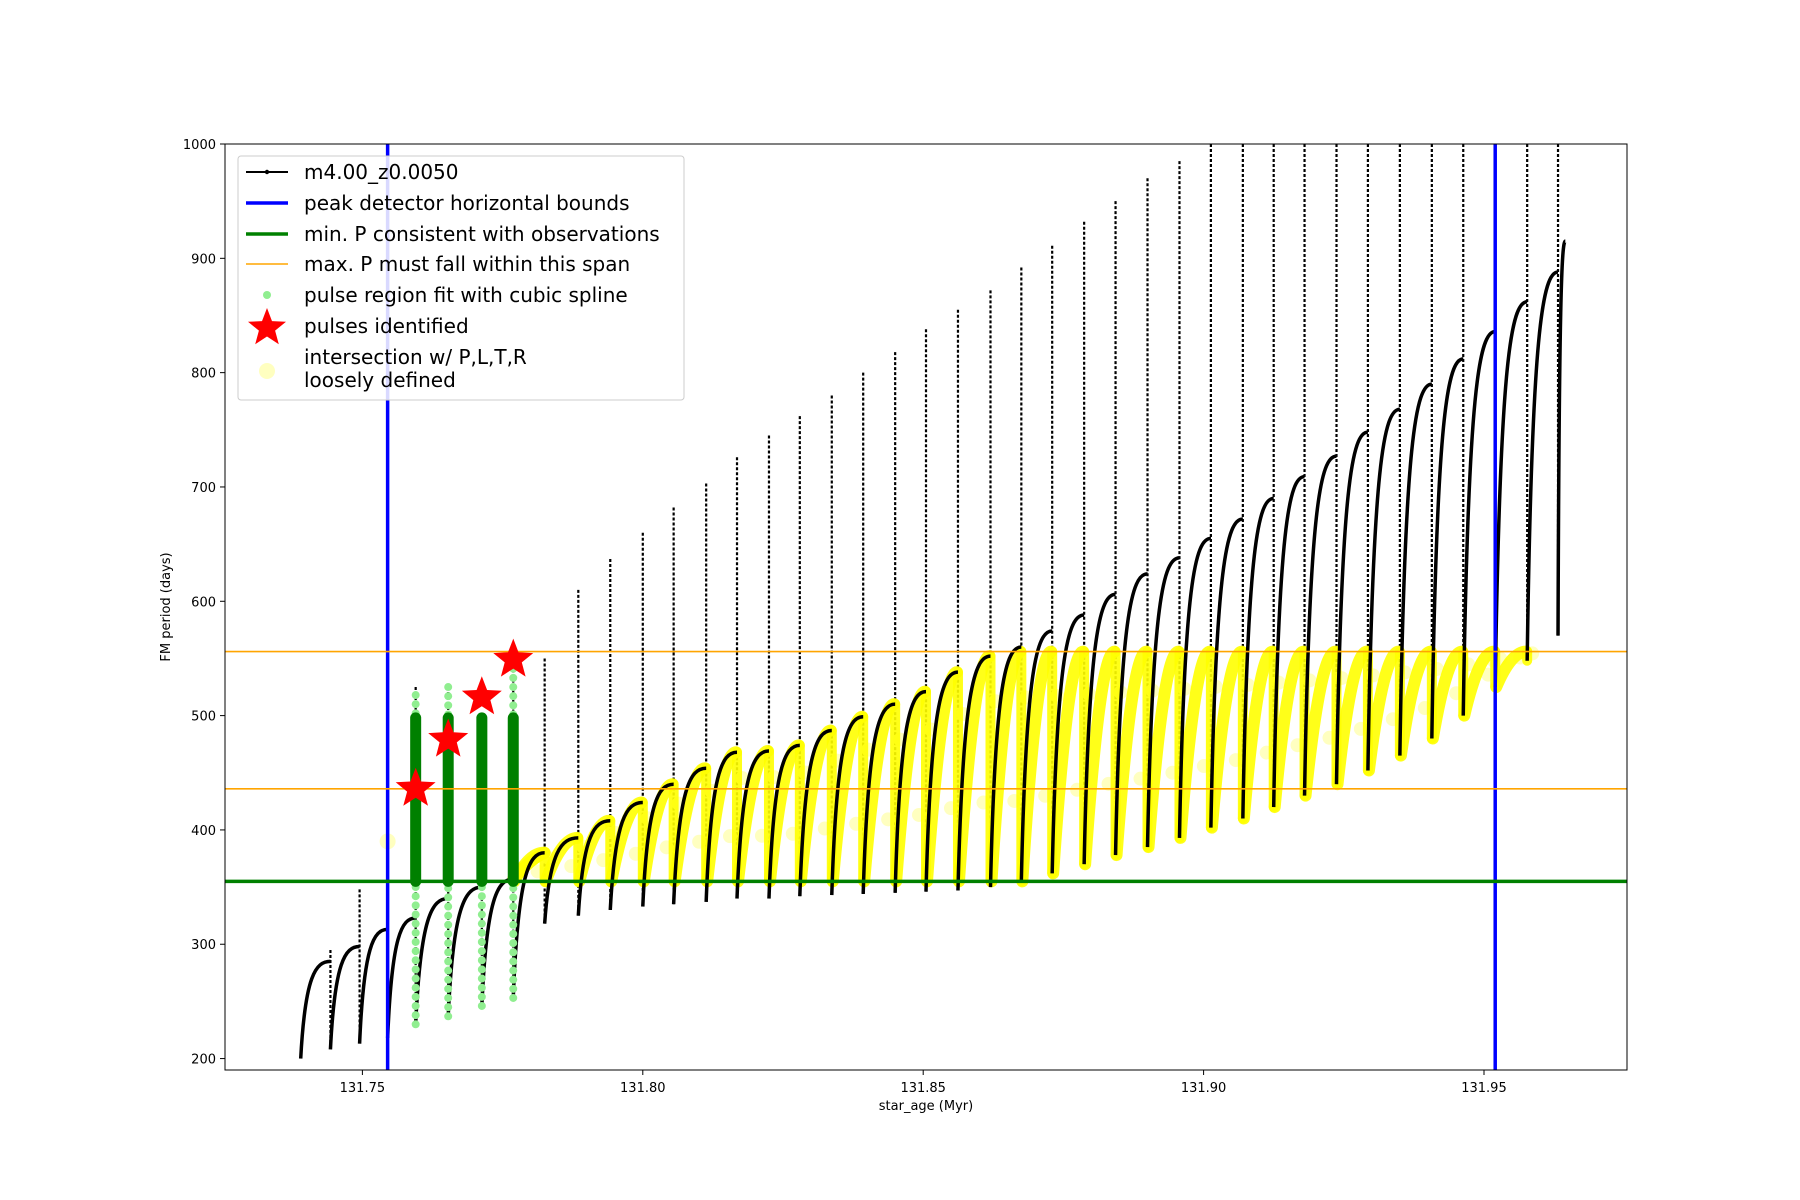  I want to click on y-tick-label: 200, so click(203, 1060).